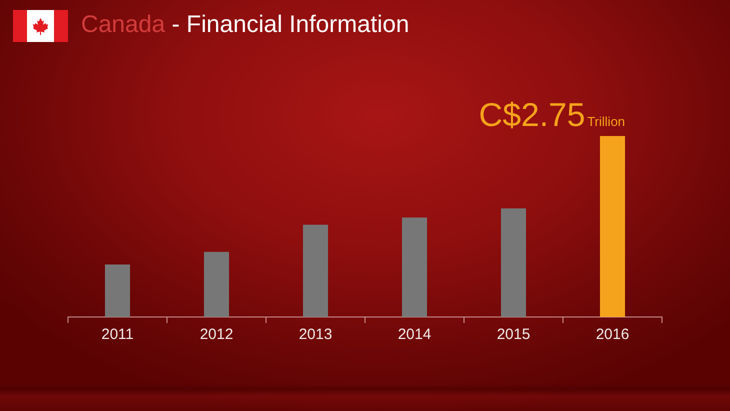  What do you see at coordinates (217, 335) in the screenshot?
I see `x-tick-label: 2012` at bounding box center [217, 335].